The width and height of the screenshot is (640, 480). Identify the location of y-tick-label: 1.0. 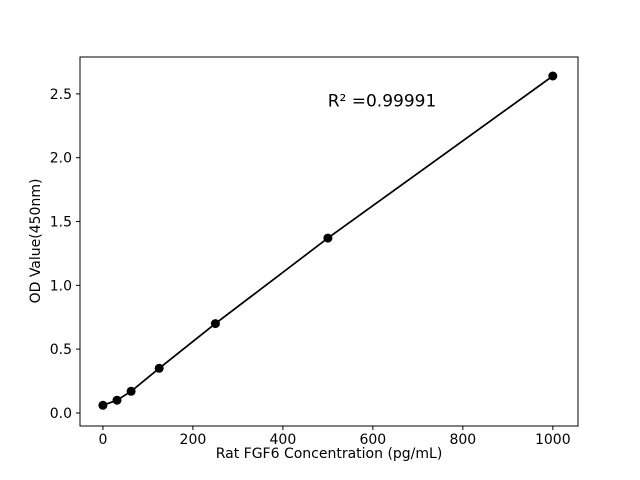
(61, 286).